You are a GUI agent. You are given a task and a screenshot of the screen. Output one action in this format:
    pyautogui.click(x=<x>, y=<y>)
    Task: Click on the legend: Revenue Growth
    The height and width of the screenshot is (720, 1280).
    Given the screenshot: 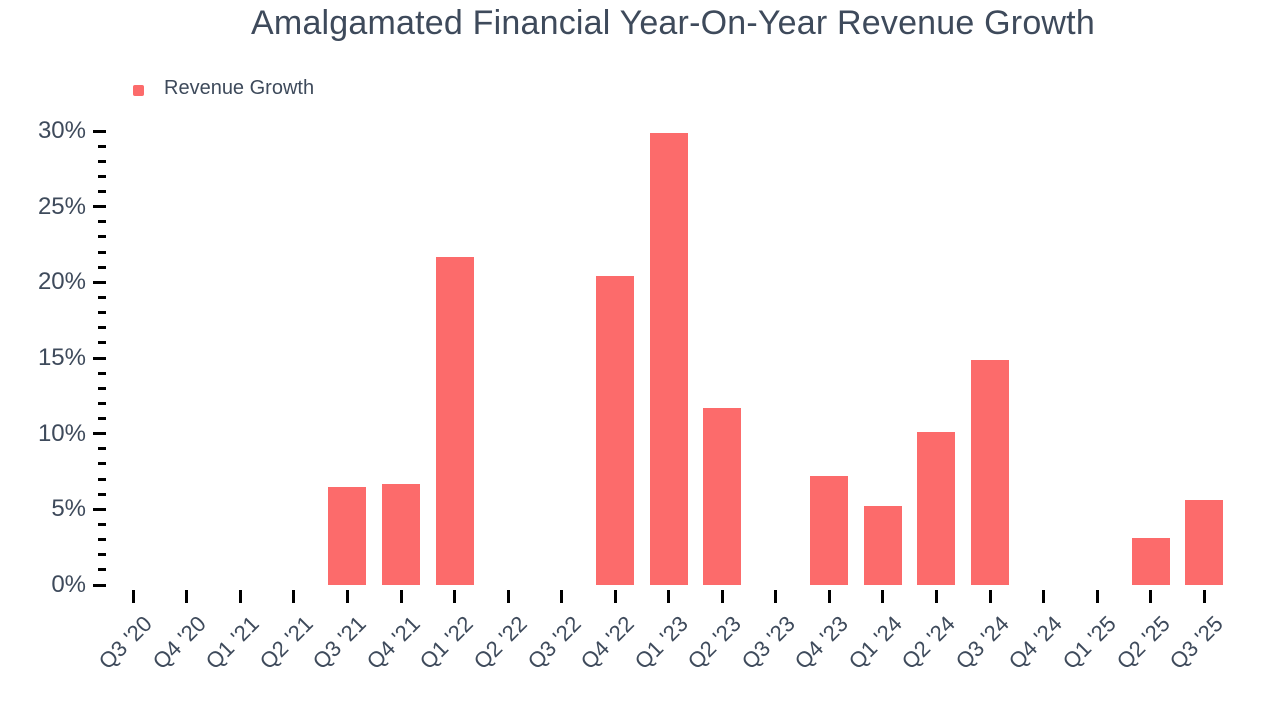 What is the action you would take?
    pyautogui.click(x=223, y=88)
    